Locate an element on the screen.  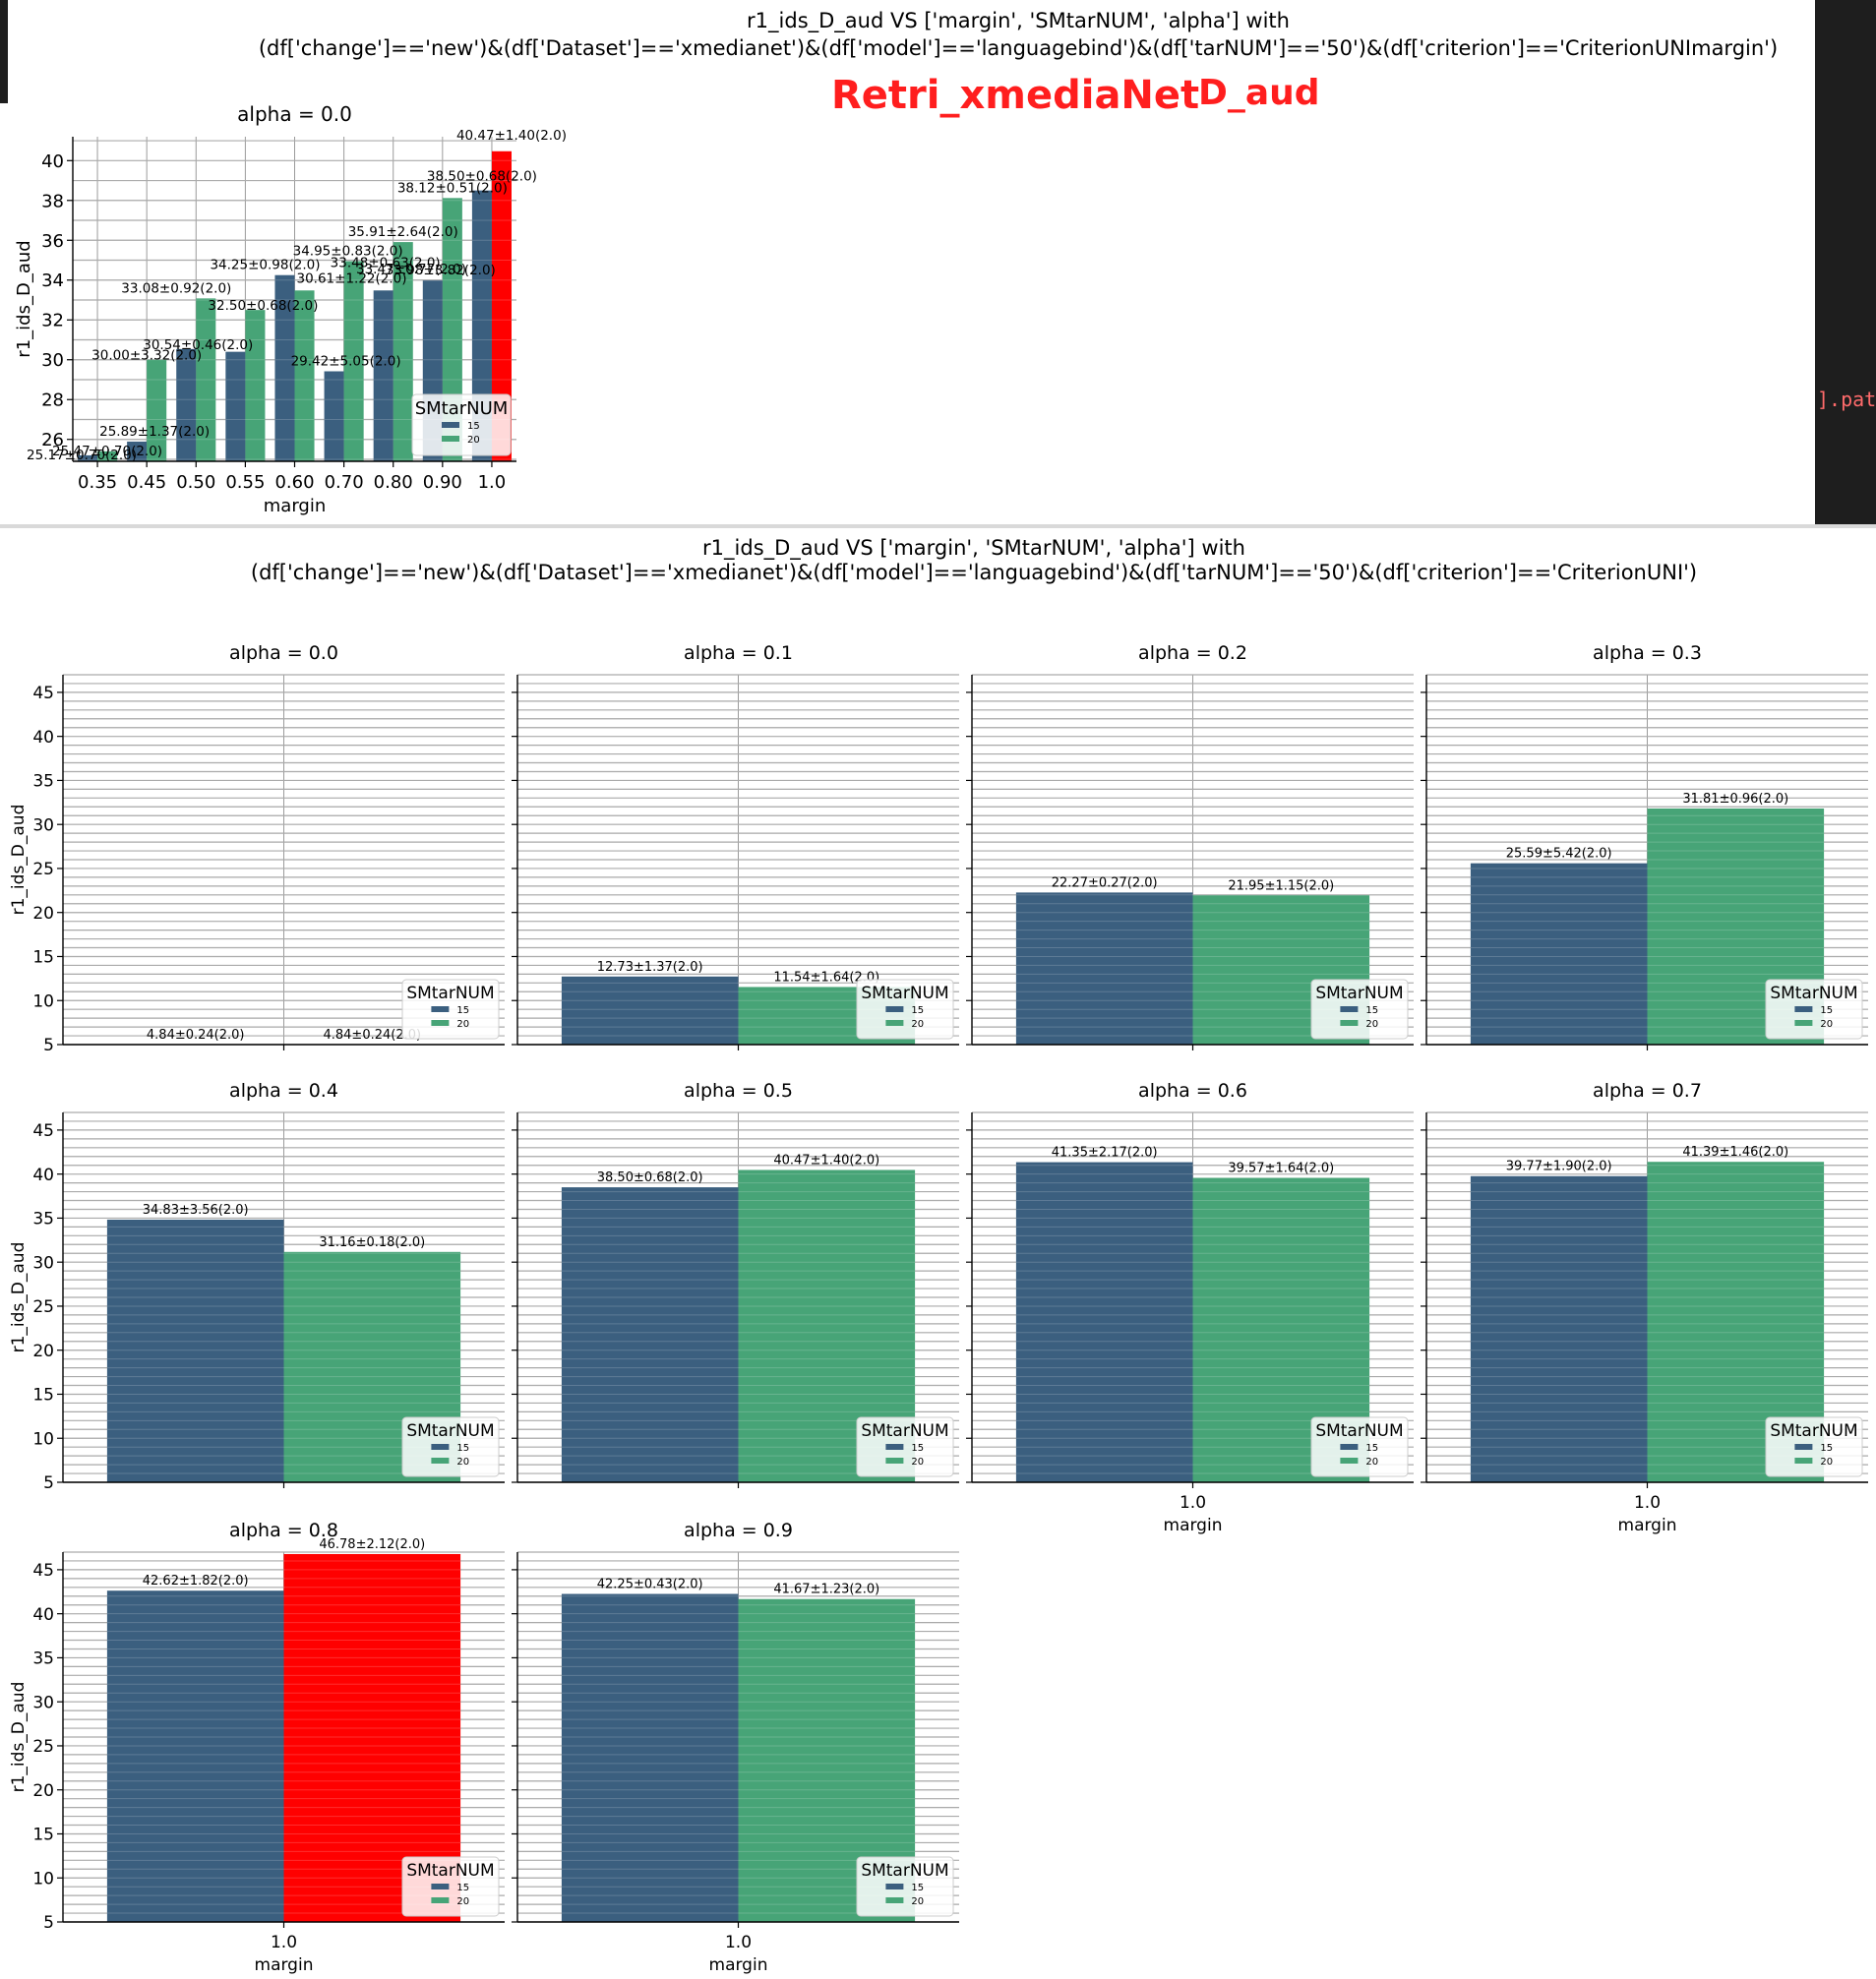
panel-title: alpha = 0.0 is located at coordinates (294, 114).